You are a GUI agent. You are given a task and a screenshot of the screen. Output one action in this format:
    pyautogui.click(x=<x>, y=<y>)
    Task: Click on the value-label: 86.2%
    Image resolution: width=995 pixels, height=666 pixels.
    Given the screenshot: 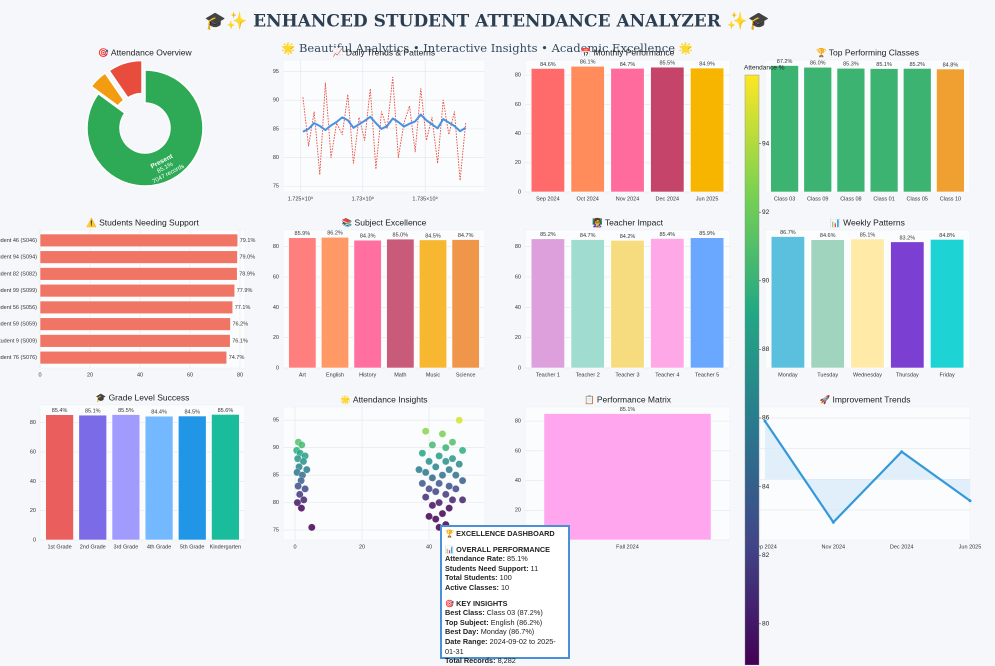 What is the action you would take?
    pyautogui.click(x=335, y=234)
    